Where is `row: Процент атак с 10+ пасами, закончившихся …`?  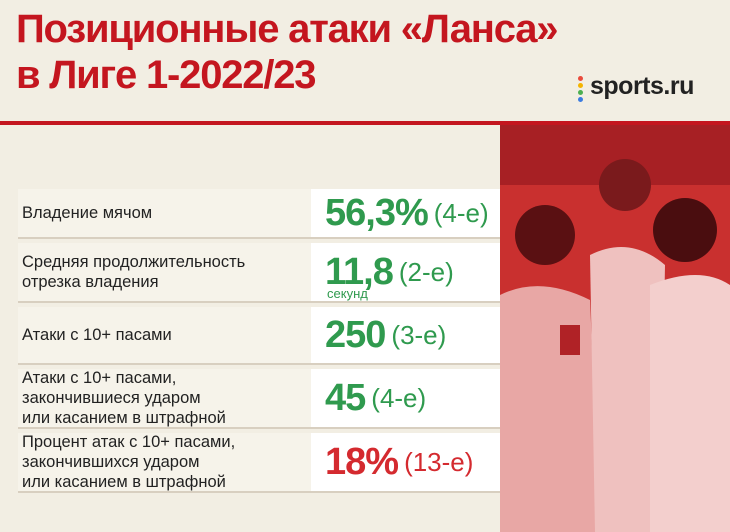
row: Процент атак с 10+ пасами, закончившихся … is located at coordinates (259, 463).